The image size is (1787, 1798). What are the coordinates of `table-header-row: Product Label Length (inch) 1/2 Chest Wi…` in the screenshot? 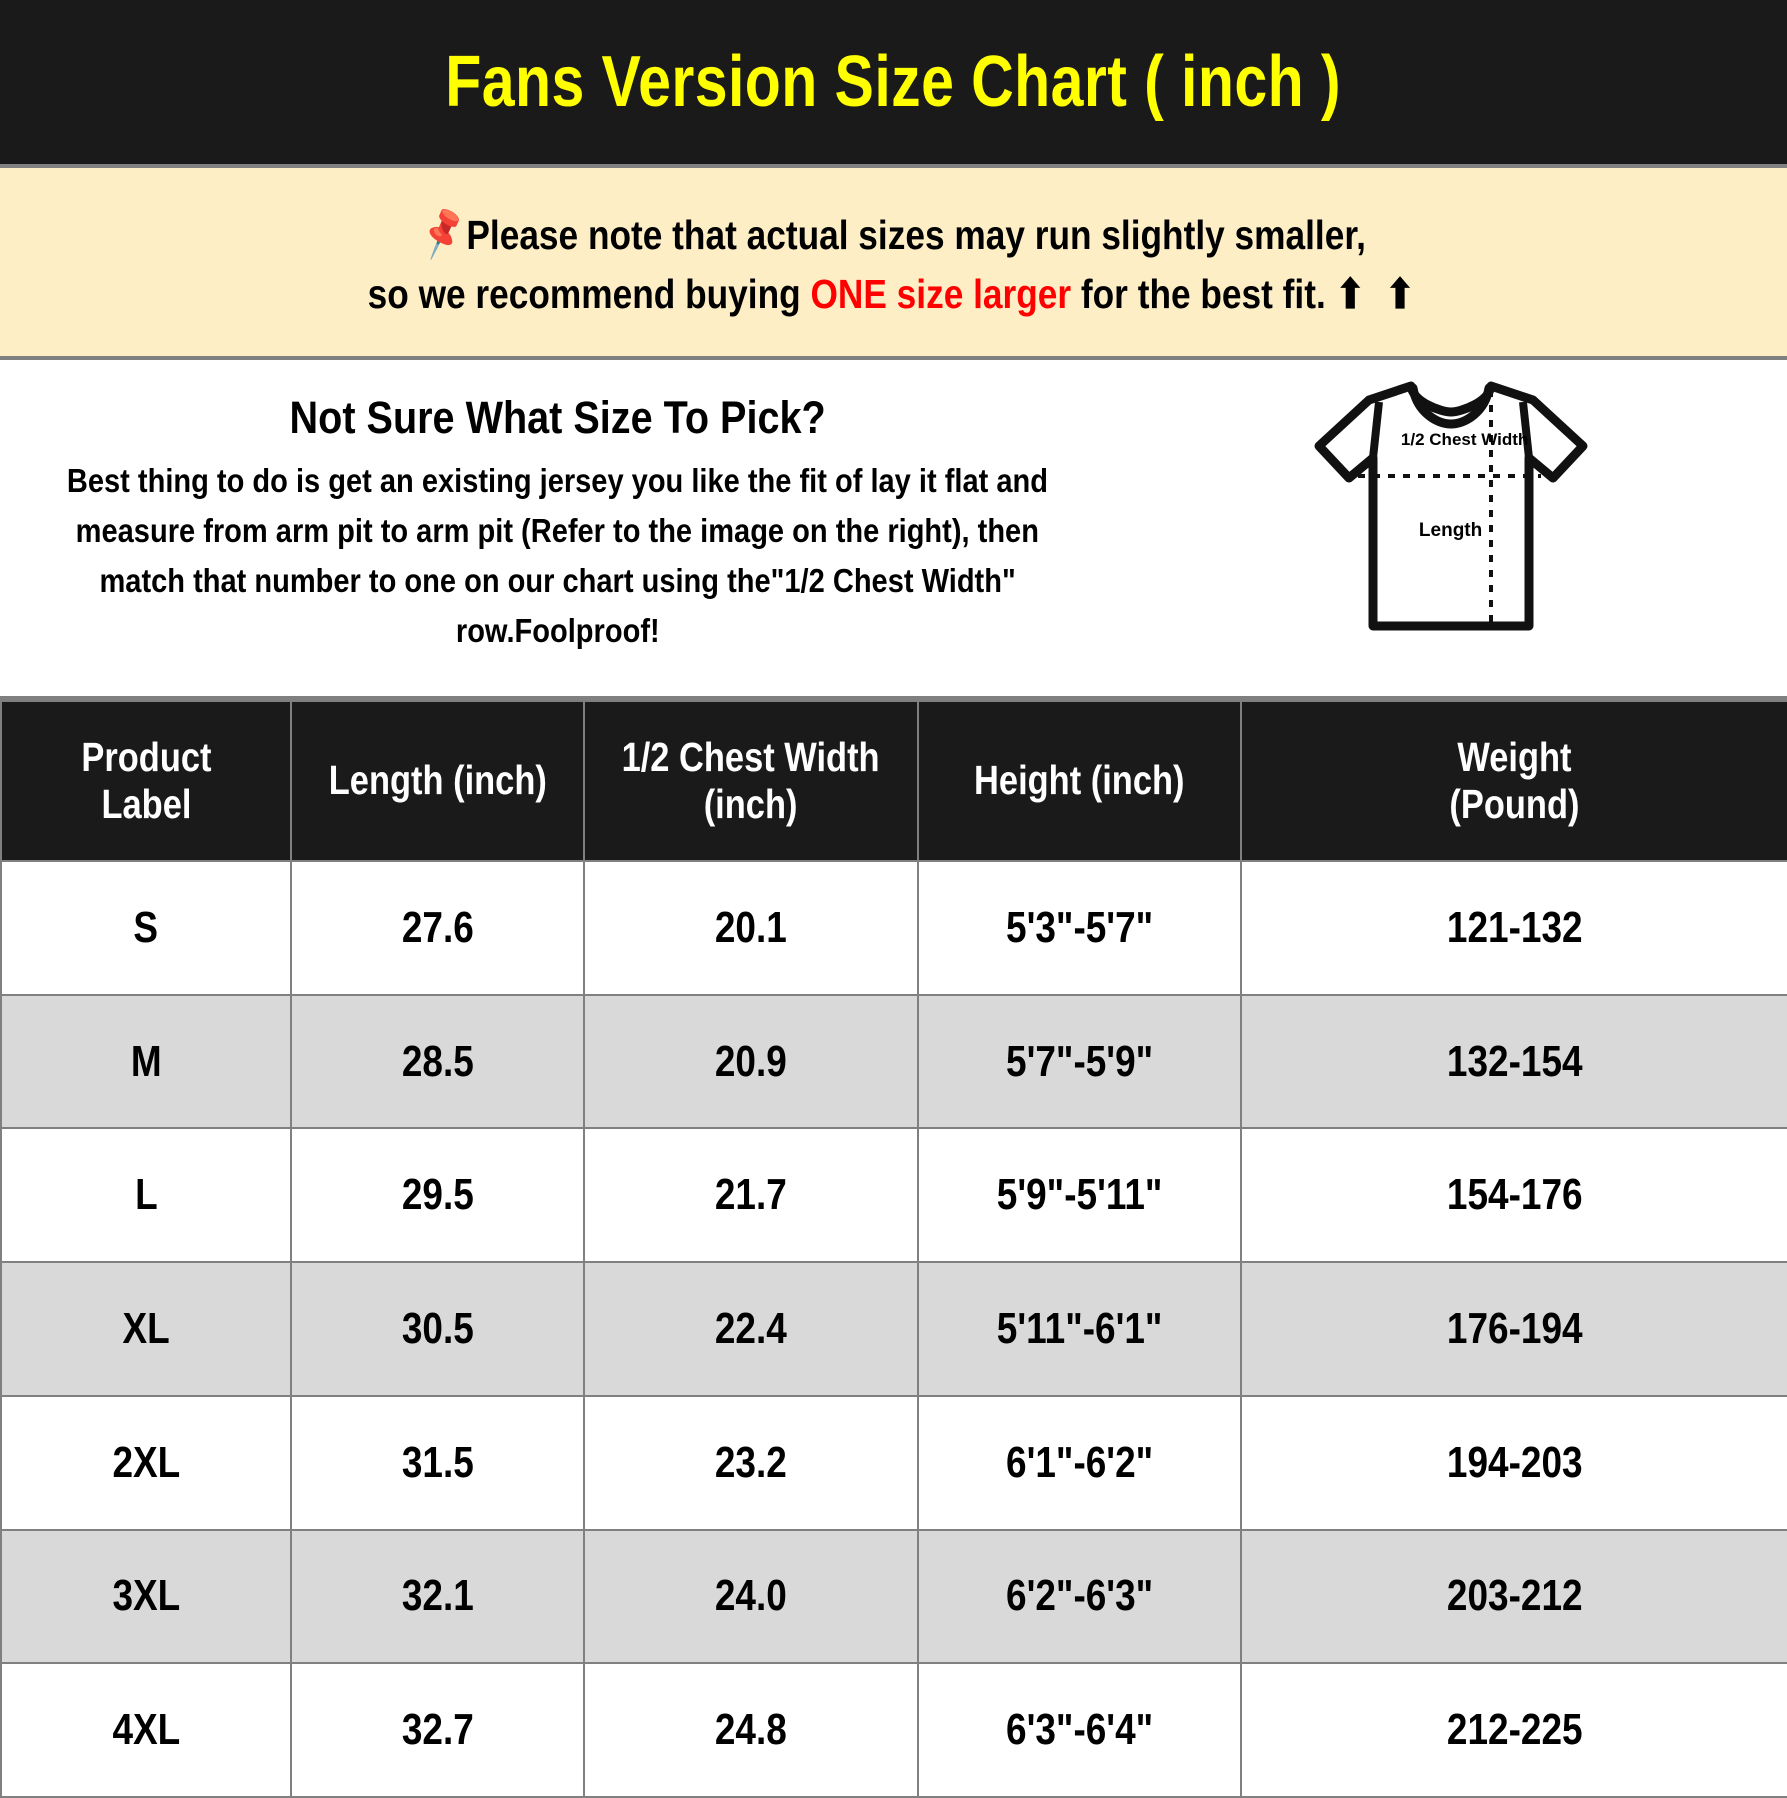 It's located at (893, 781).